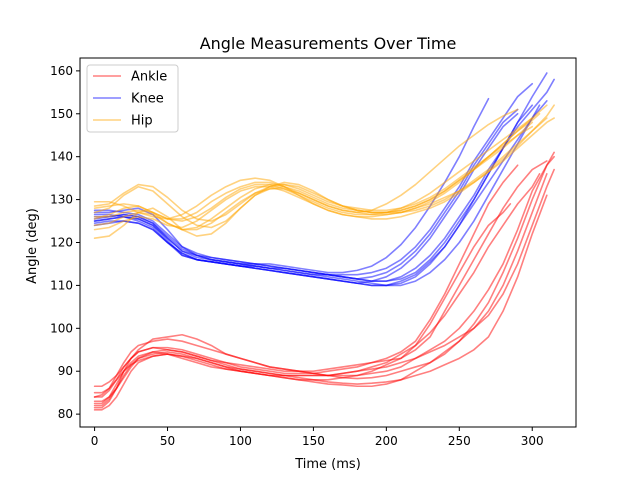 This screenshot has width=640, height=480. I want to click on y-tick-label: 130, so click(61, 200).